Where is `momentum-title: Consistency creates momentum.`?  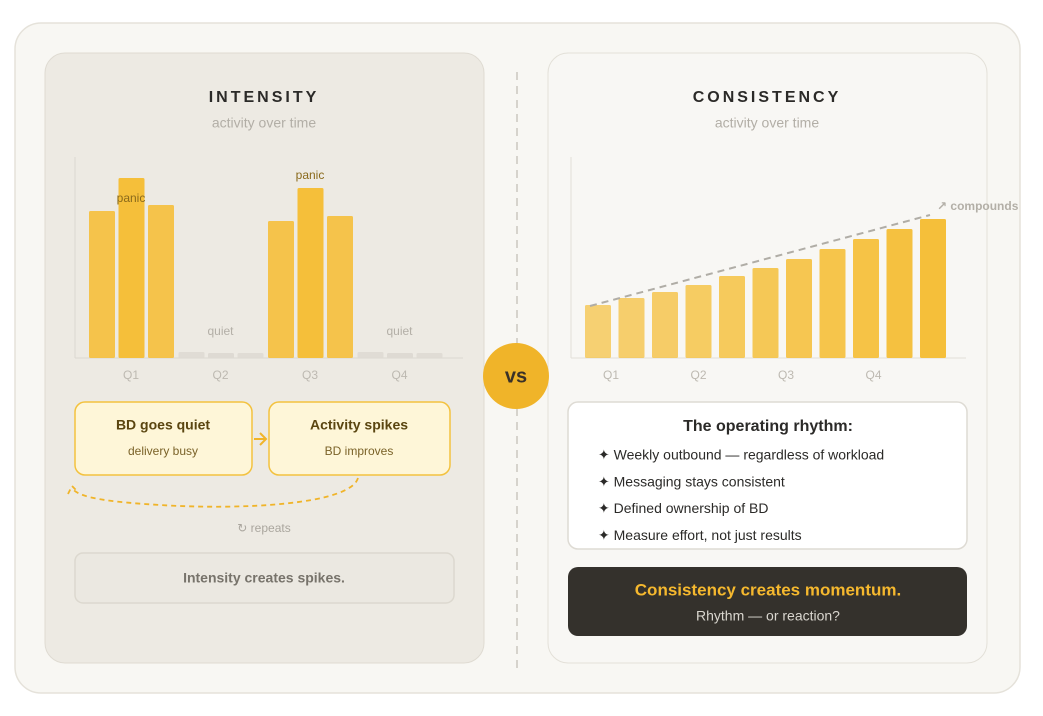
momentum-title: Consistency creates momentum. is located at coordinates (768, 589).